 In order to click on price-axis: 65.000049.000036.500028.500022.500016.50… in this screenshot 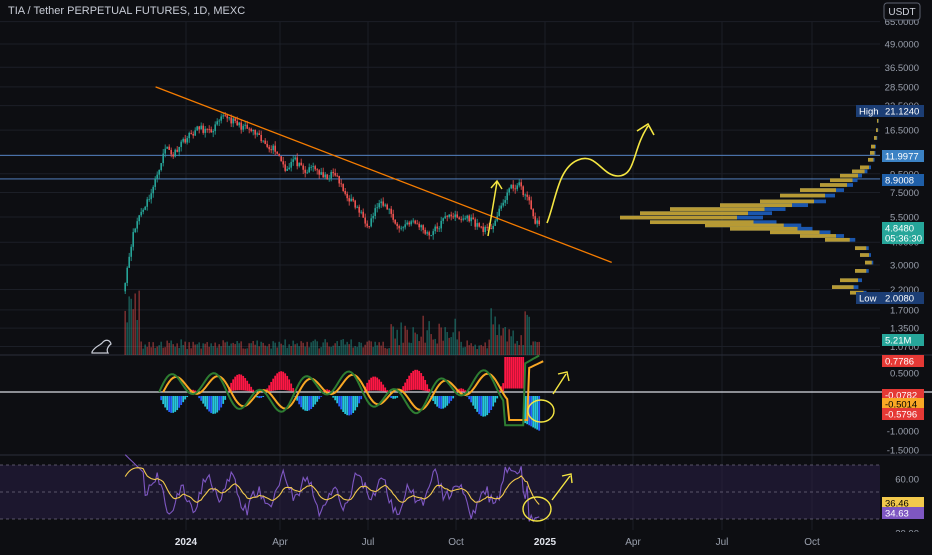, I will do `click(890, 278)`.